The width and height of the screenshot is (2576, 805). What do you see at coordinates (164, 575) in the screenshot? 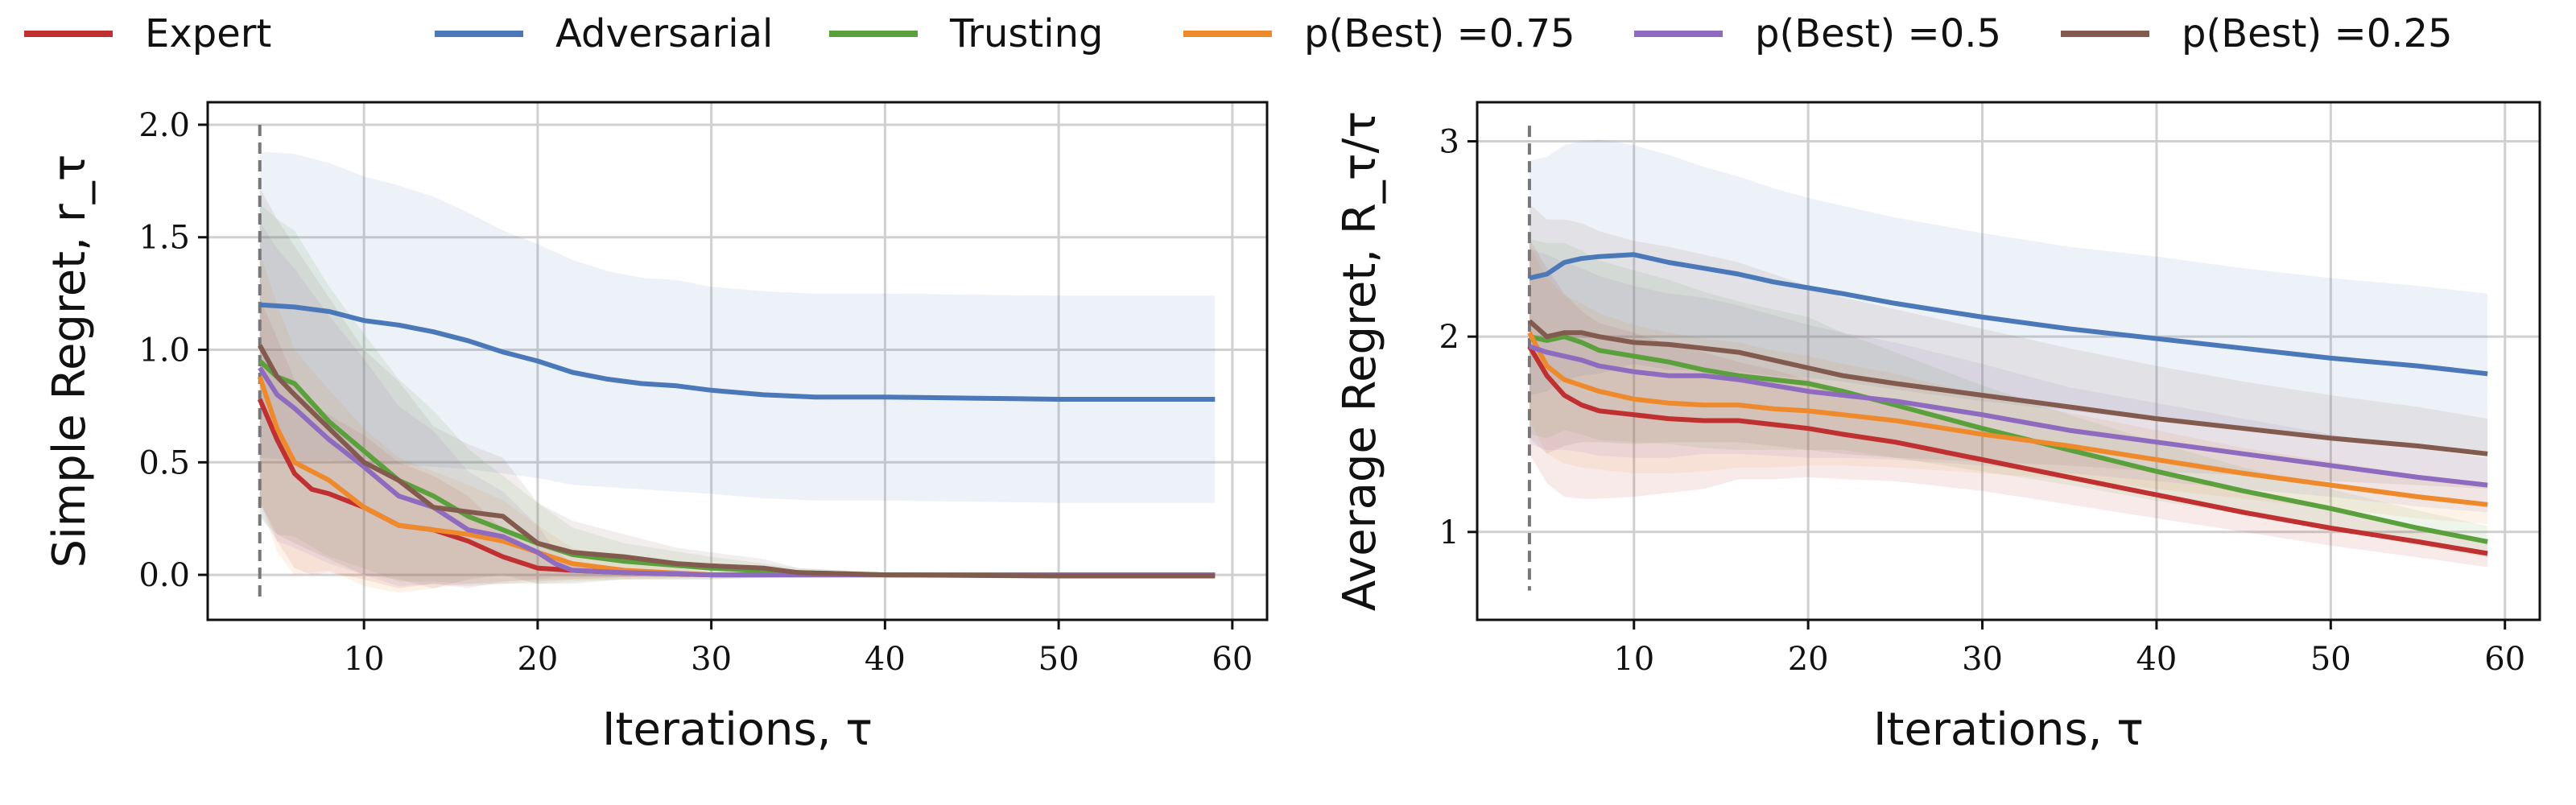
I see `y-tick-label: 0.0` at bounding box center [164, 575].